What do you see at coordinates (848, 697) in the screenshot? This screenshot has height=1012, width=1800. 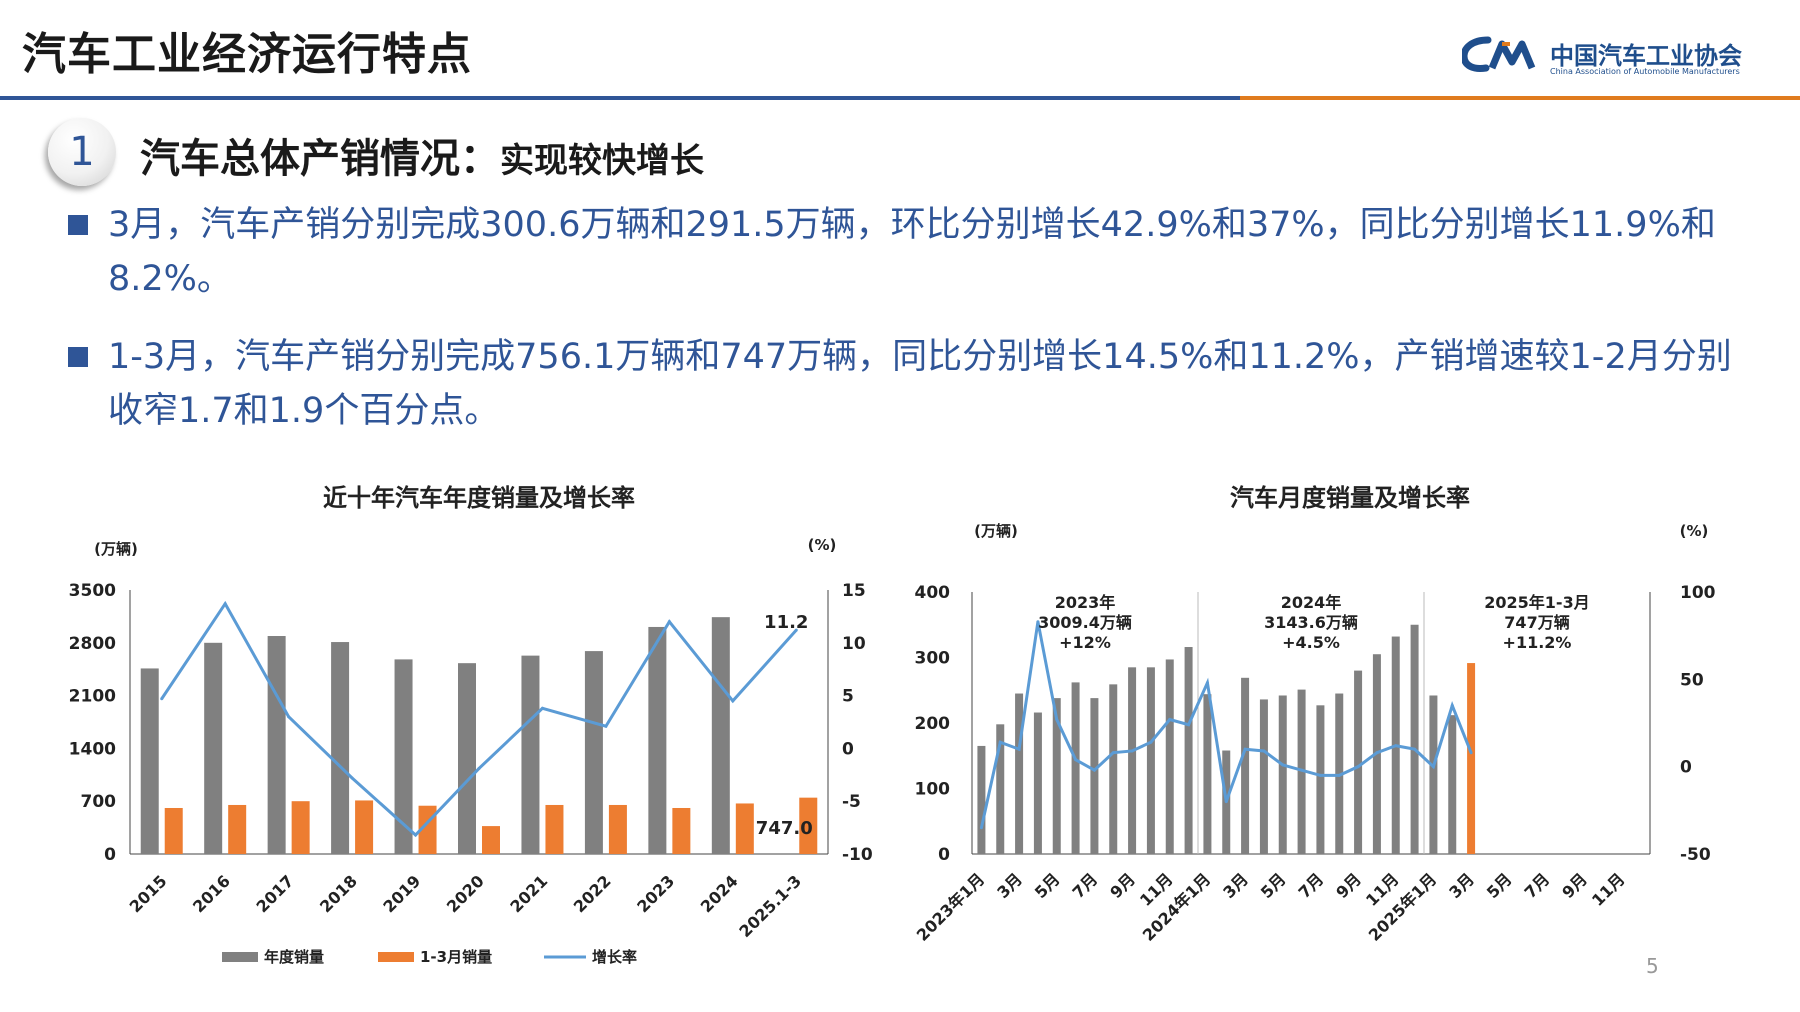 I see `y2-tick-label: 5` at bounding box center [848, 697].